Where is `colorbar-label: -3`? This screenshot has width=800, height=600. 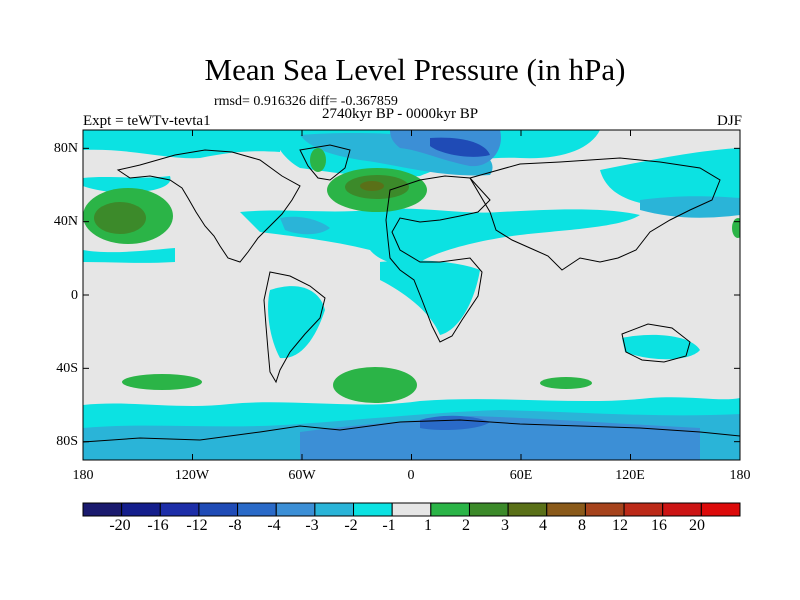 colorbar-label: -3 is located at coordinates (312, 525).